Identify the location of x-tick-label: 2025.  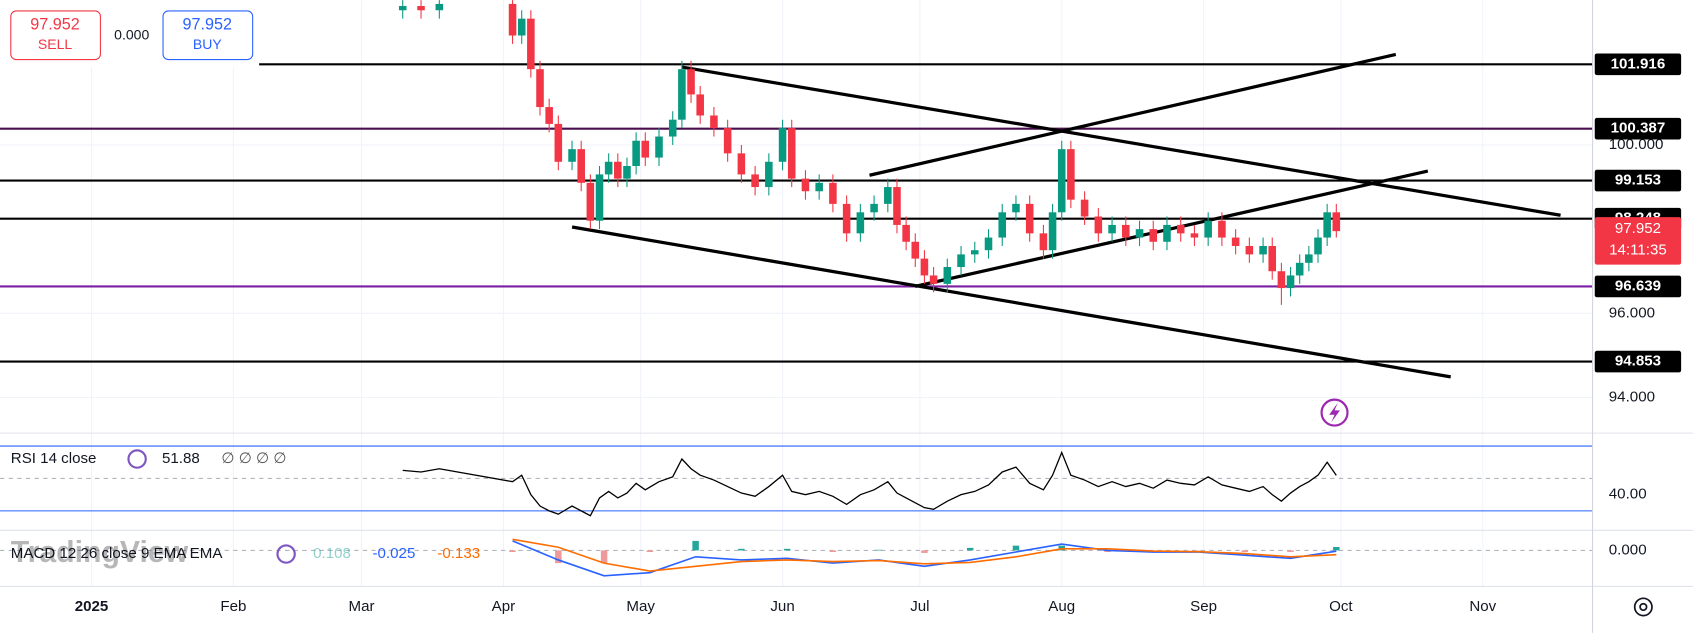
(92, 606).